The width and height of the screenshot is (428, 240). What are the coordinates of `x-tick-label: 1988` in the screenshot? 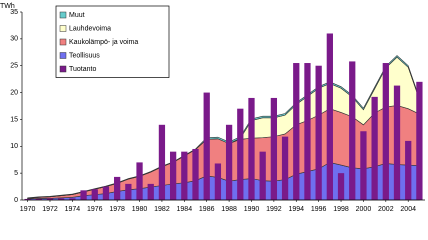 It's located at (229, 209).